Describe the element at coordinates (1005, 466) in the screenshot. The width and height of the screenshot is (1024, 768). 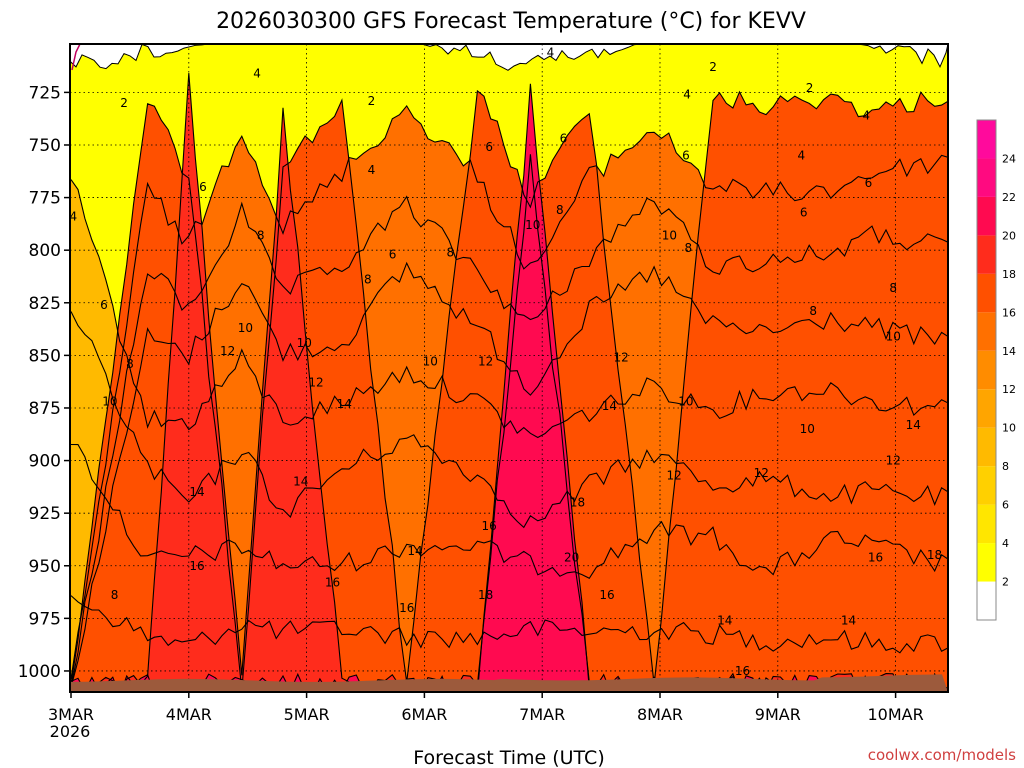
I see `colorbar-label-8: 8` at that location.